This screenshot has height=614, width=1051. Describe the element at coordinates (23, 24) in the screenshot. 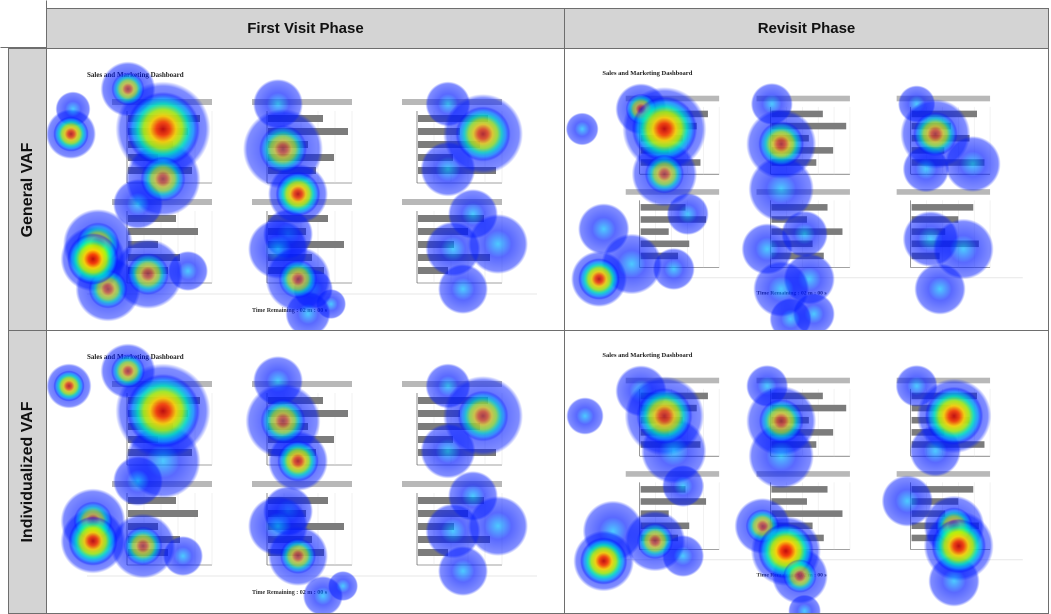

I see `corner-cell` at that location.